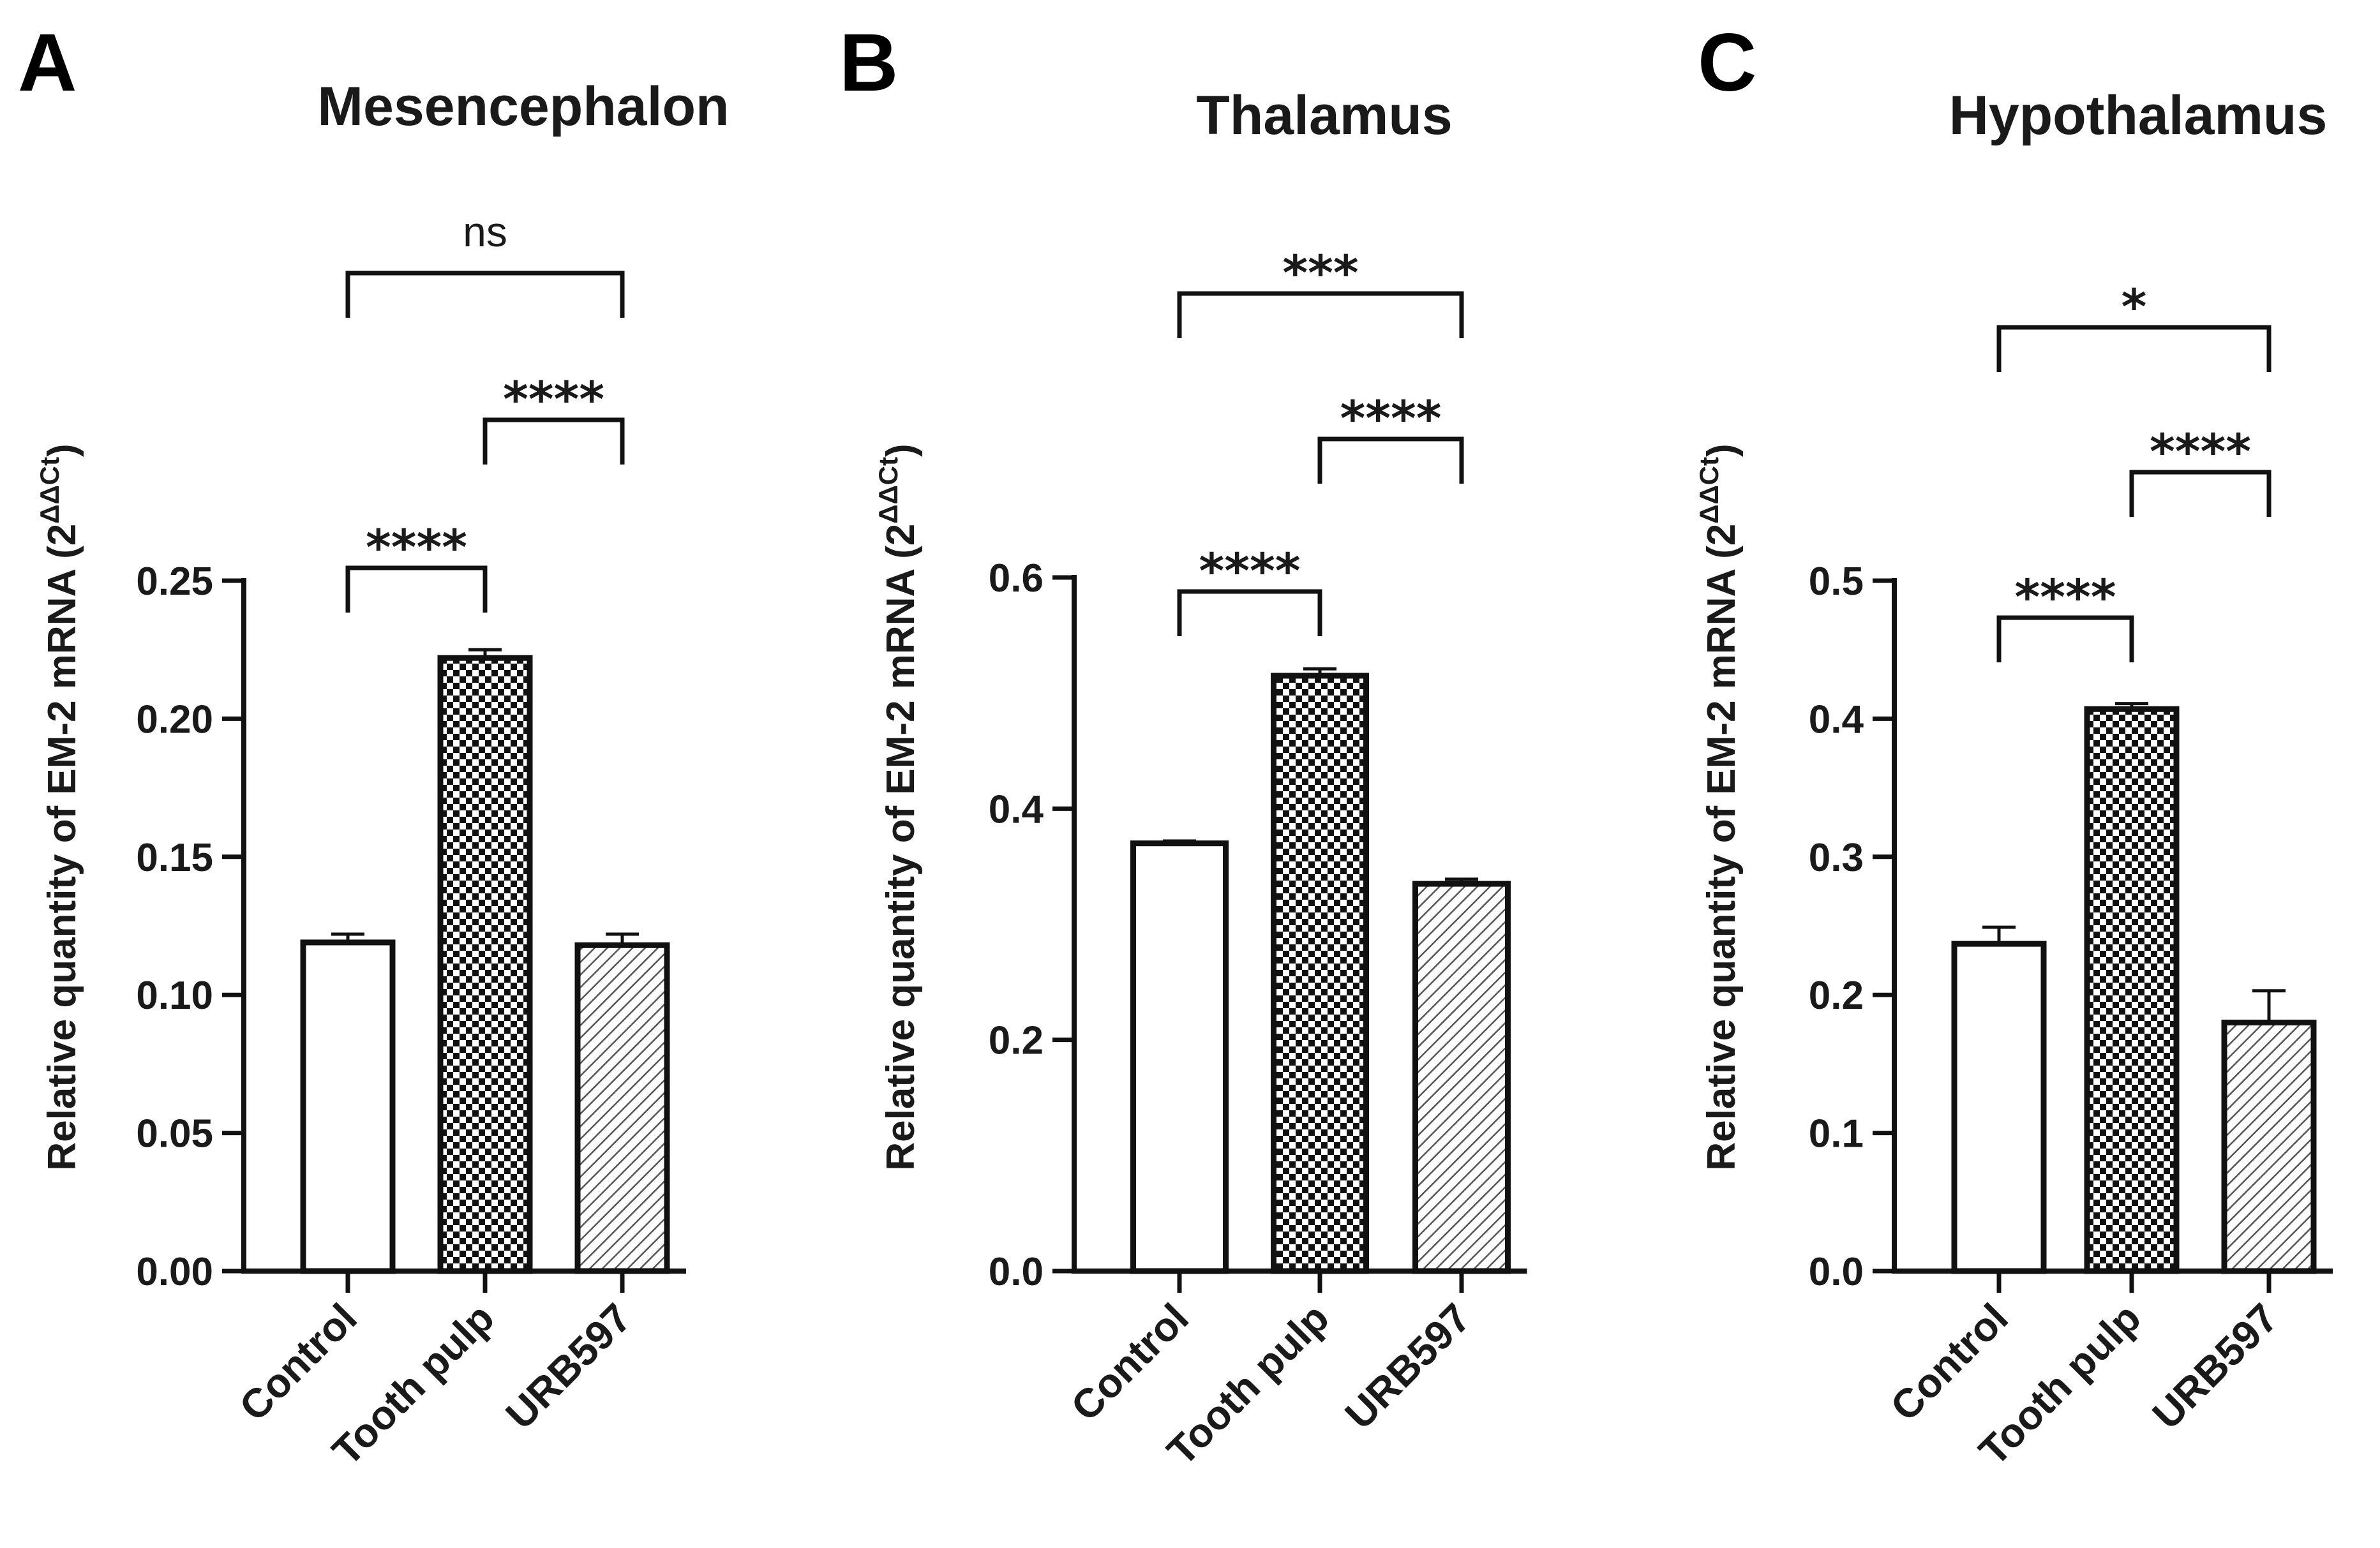 This screenshot has height=1548, width=2380. Describe the element at coordinates (174, 858) in the screenshot. I see `y-tick-label: 0.15` at that location.